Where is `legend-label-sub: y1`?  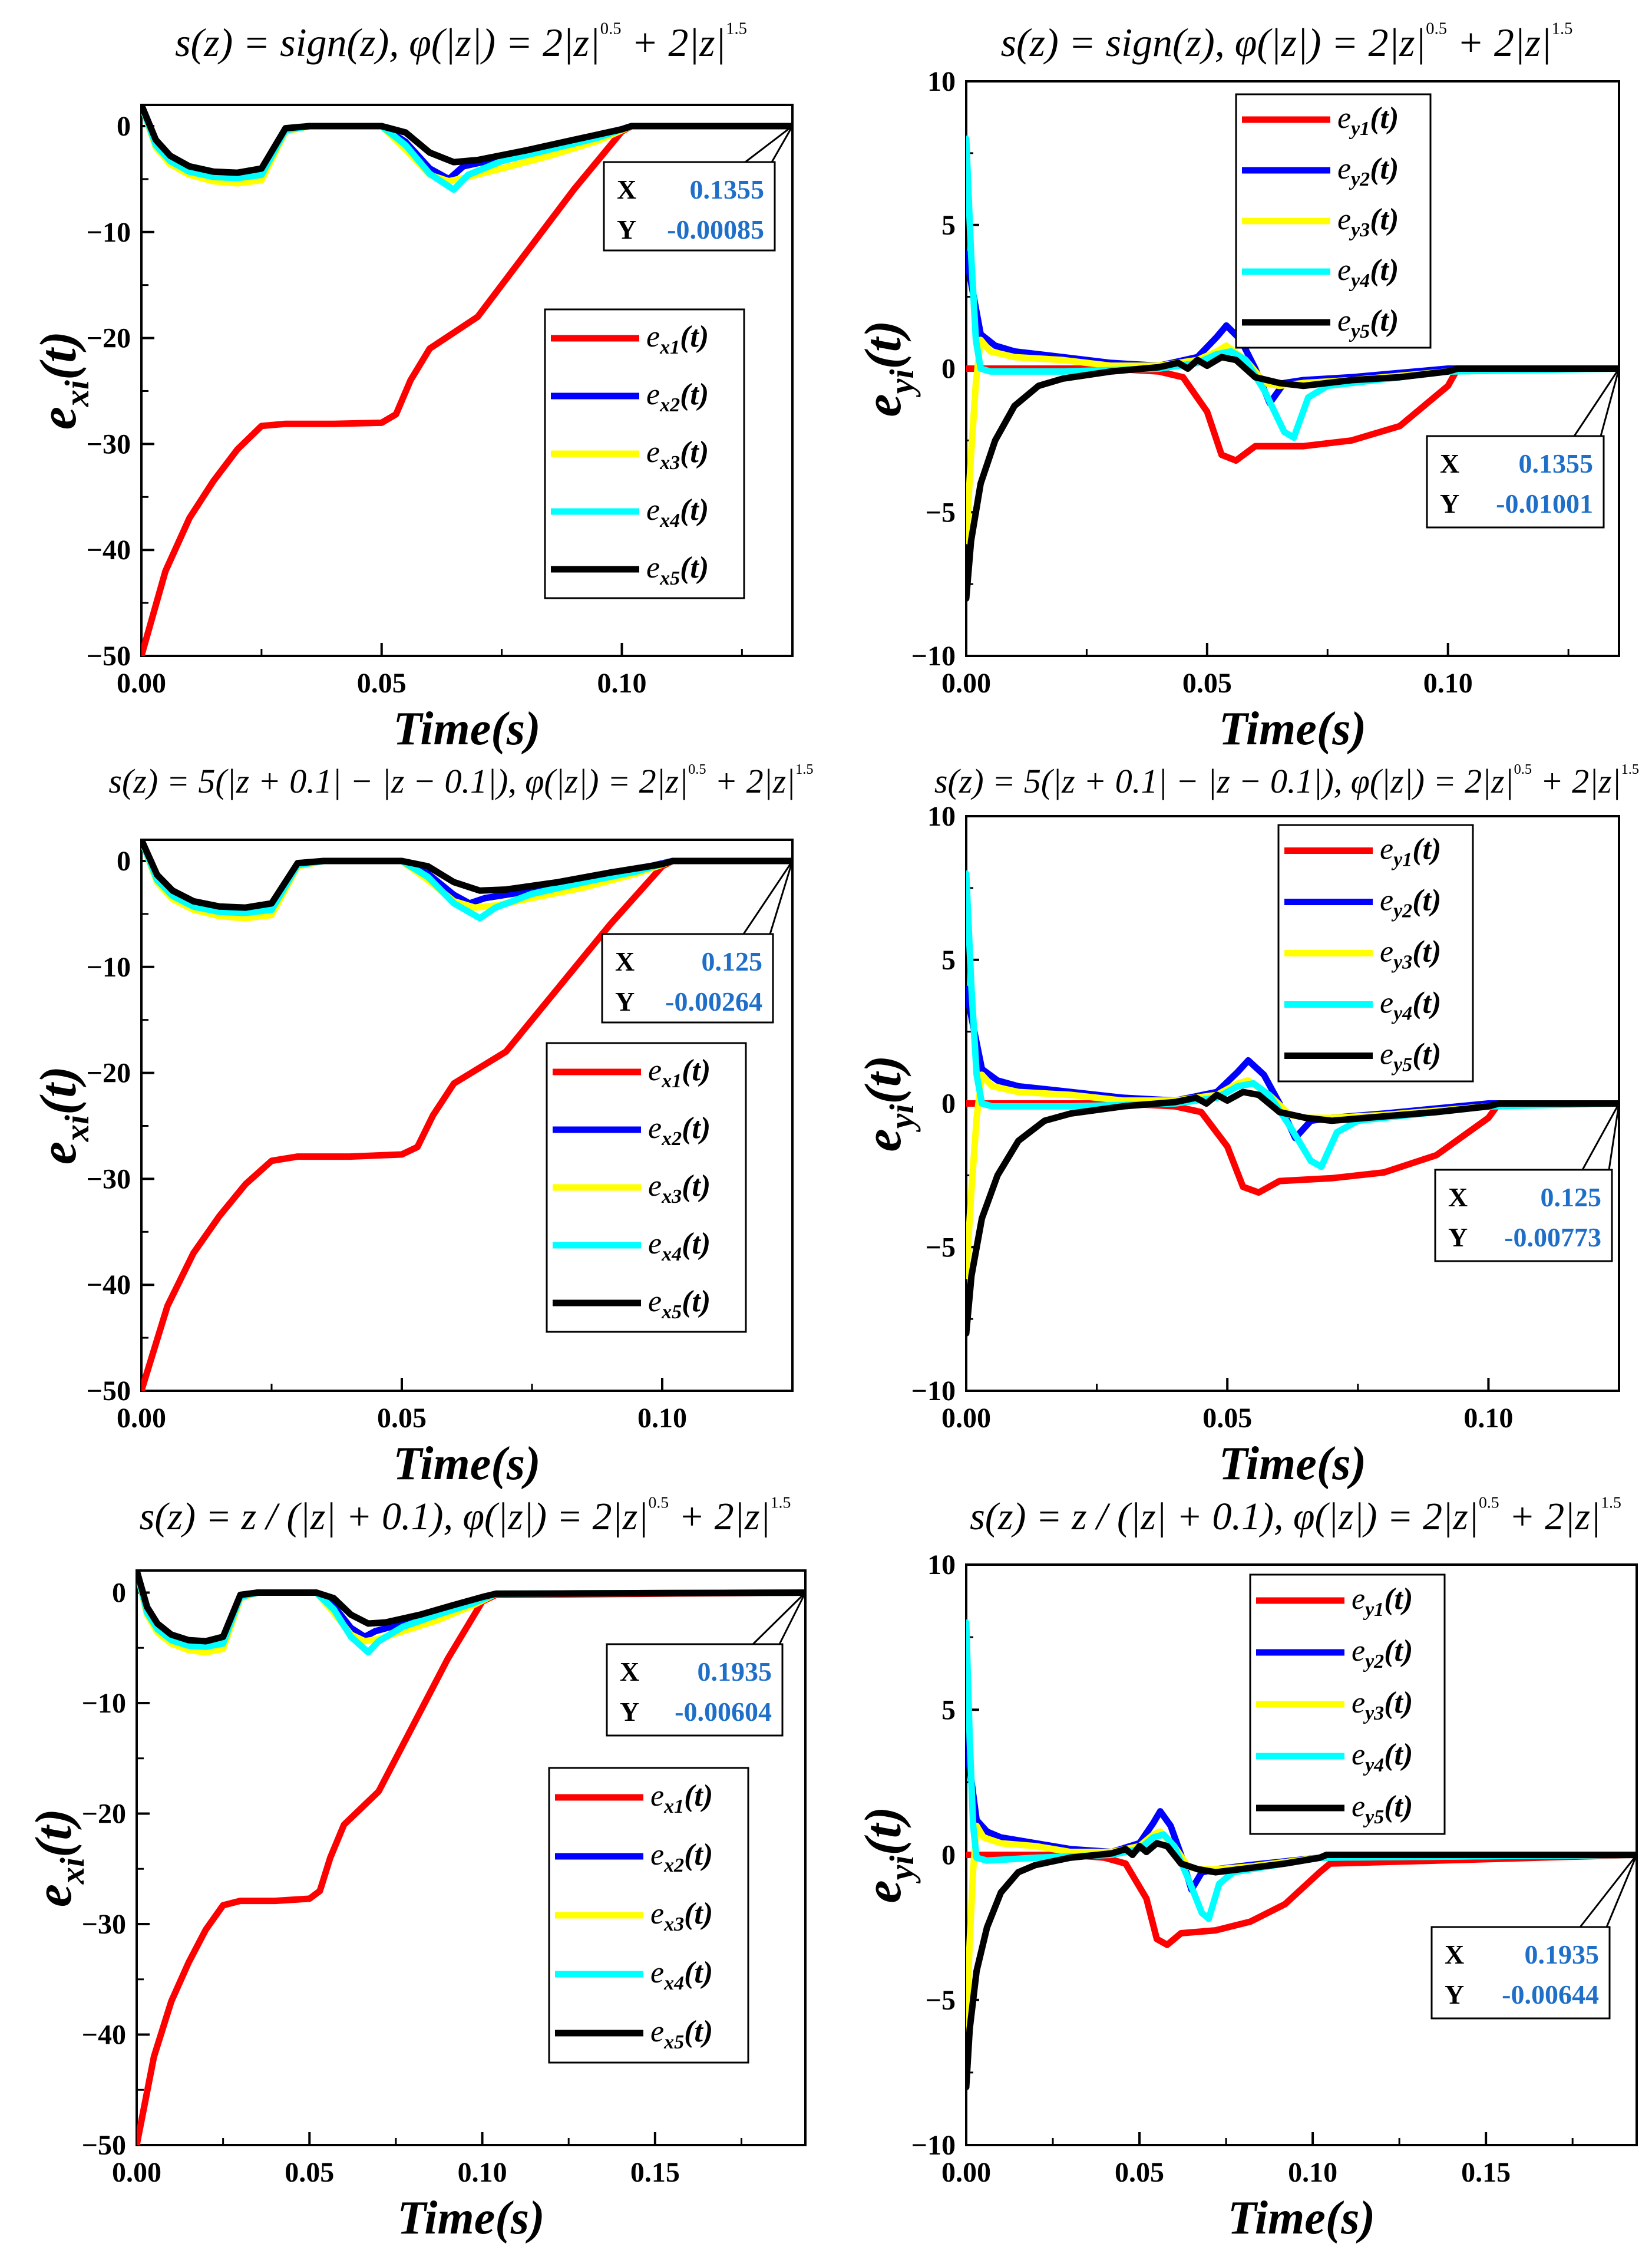 legend-label-sub: y1 is located at coordinates (1359, 129).